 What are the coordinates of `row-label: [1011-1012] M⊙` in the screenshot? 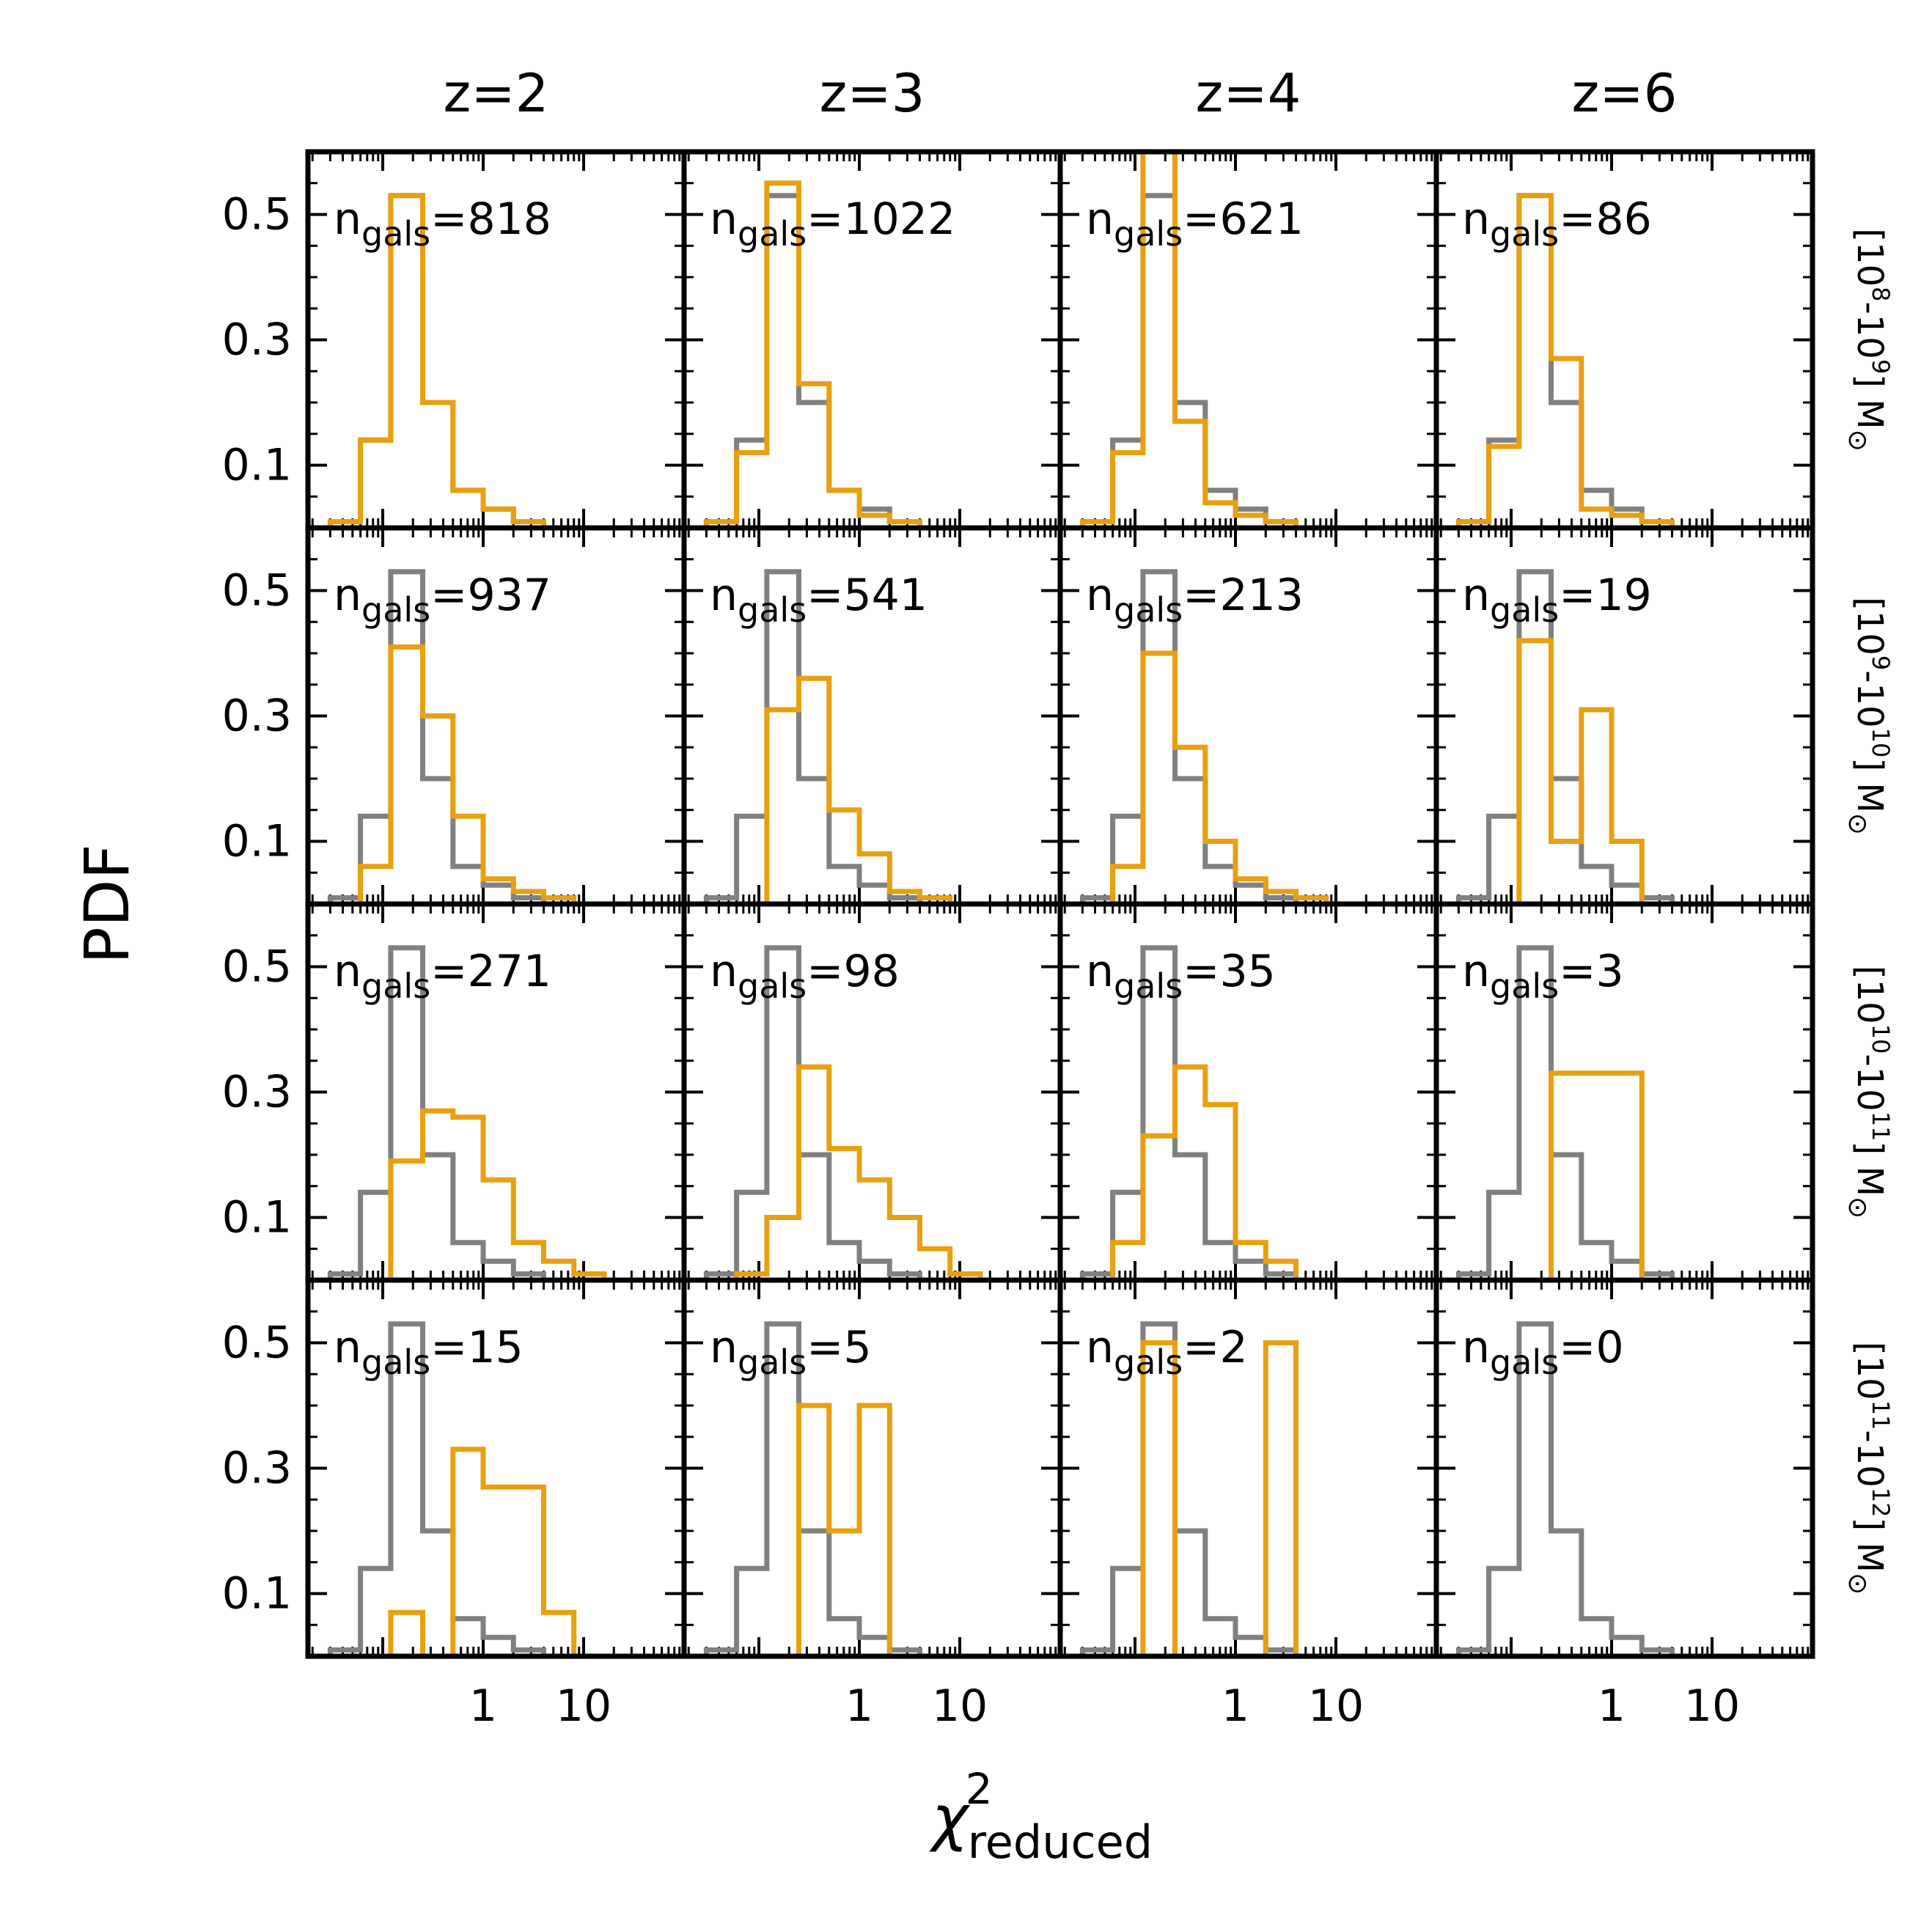 It's located at (1869, 1468).